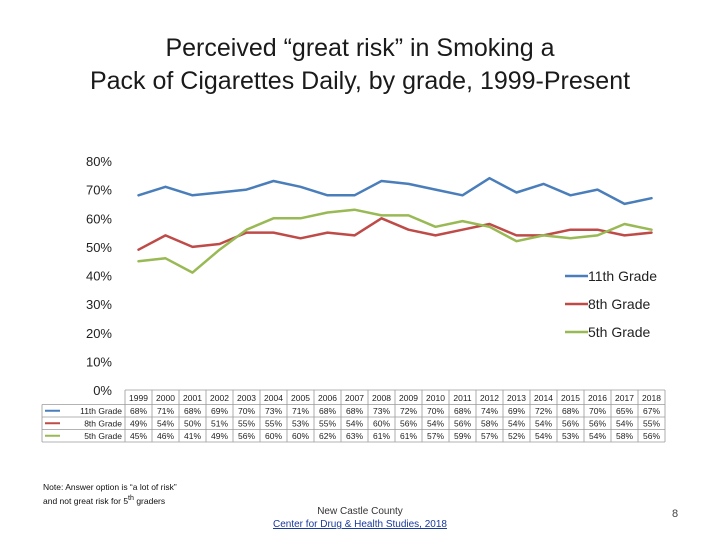 This screenshot has height=540, width=720. What do you see at coordinates (489, 398) in the screenshot?
I see `x-tick-label: 2012` at bounding box center [489, 398].